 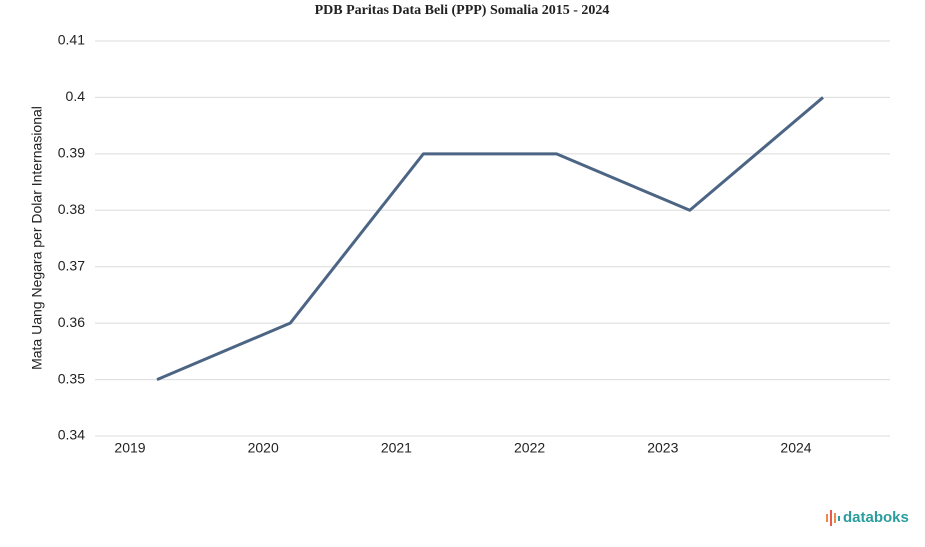 I want to click on watermark: databoks, so click(x=876, y=517).